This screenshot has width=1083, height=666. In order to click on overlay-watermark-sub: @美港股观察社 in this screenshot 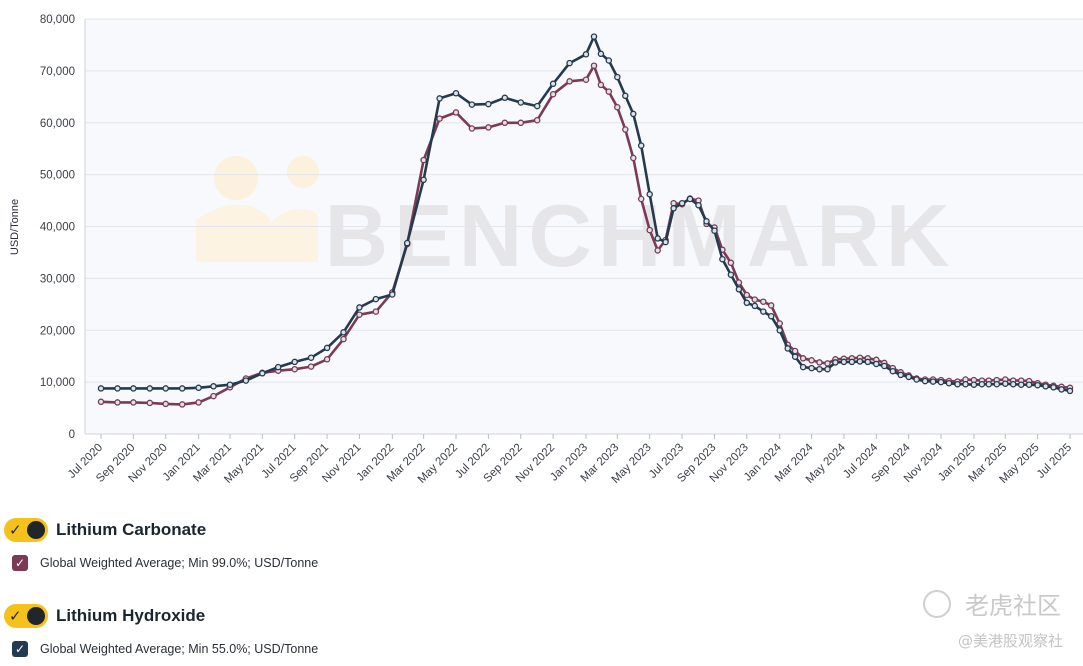, I will do `click(1010, 641)`.